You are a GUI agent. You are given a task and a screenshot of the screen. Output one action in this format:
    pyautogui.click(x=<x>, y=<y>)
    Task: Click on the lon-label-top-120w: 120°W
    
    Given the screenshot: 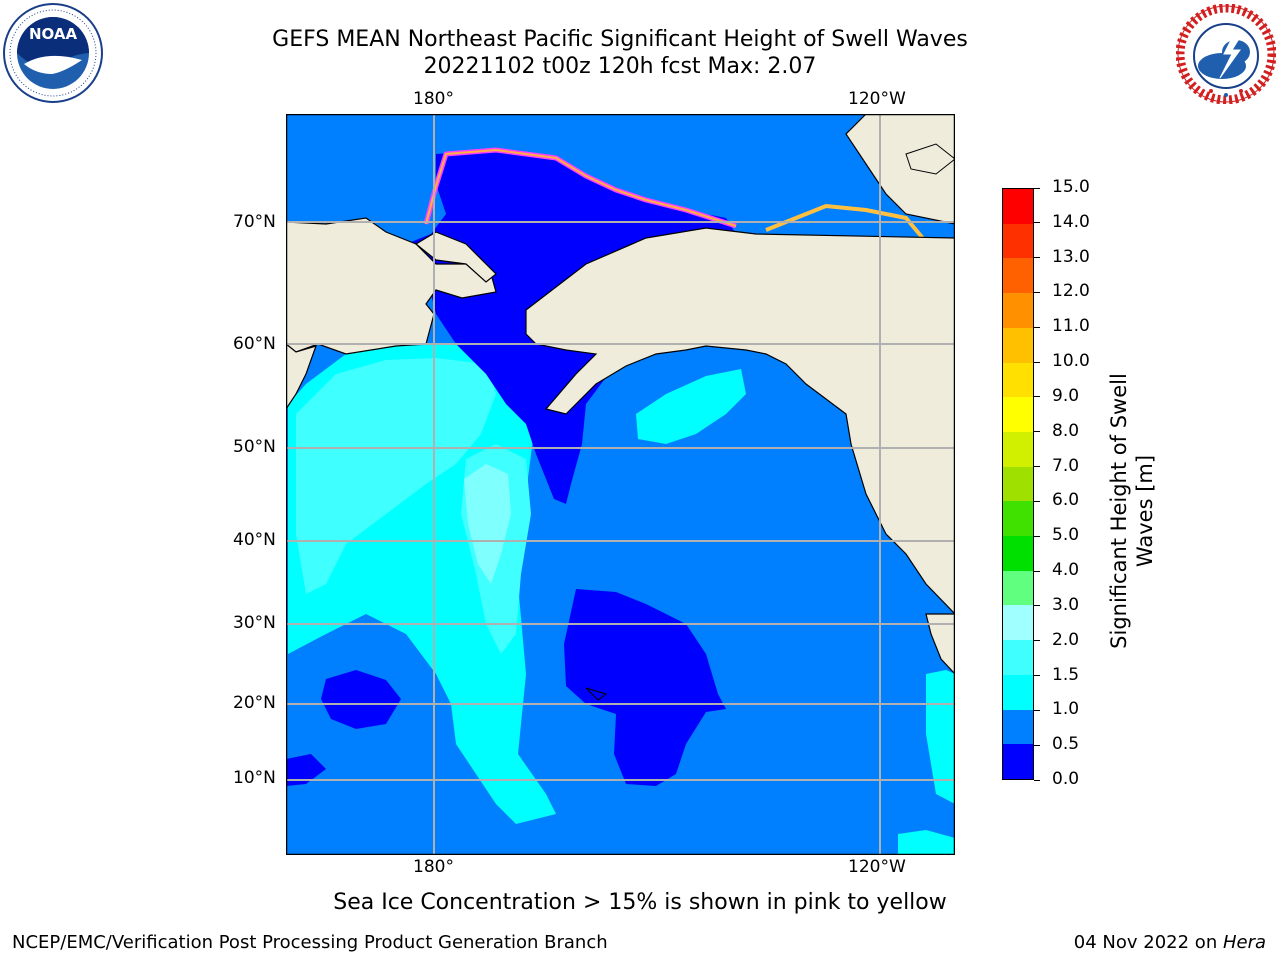 What is the action you would take?
    pyautogui.click(x=877, y=99)
    